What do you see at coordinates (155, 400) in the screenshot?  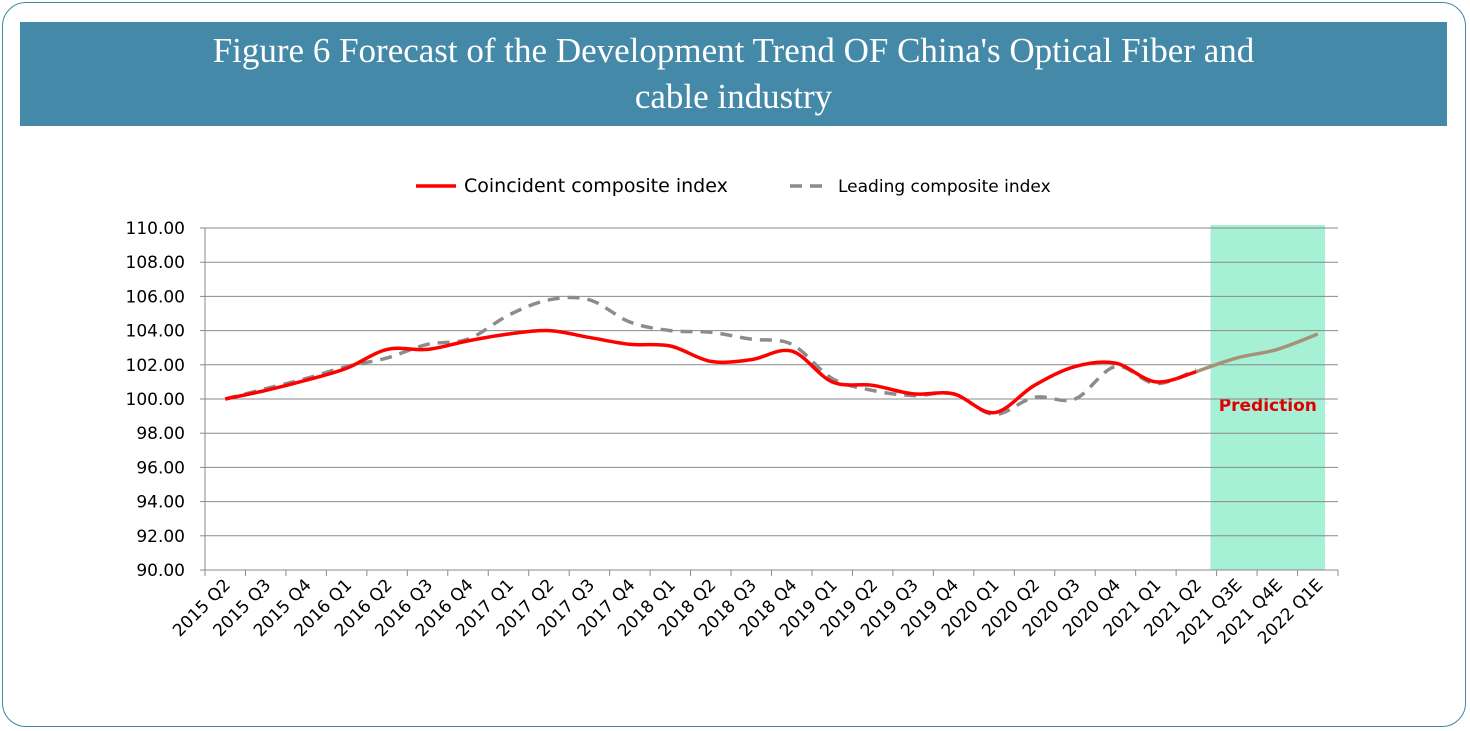 I see `y-tick-label: 100.00` at bounding box center [155, 400].